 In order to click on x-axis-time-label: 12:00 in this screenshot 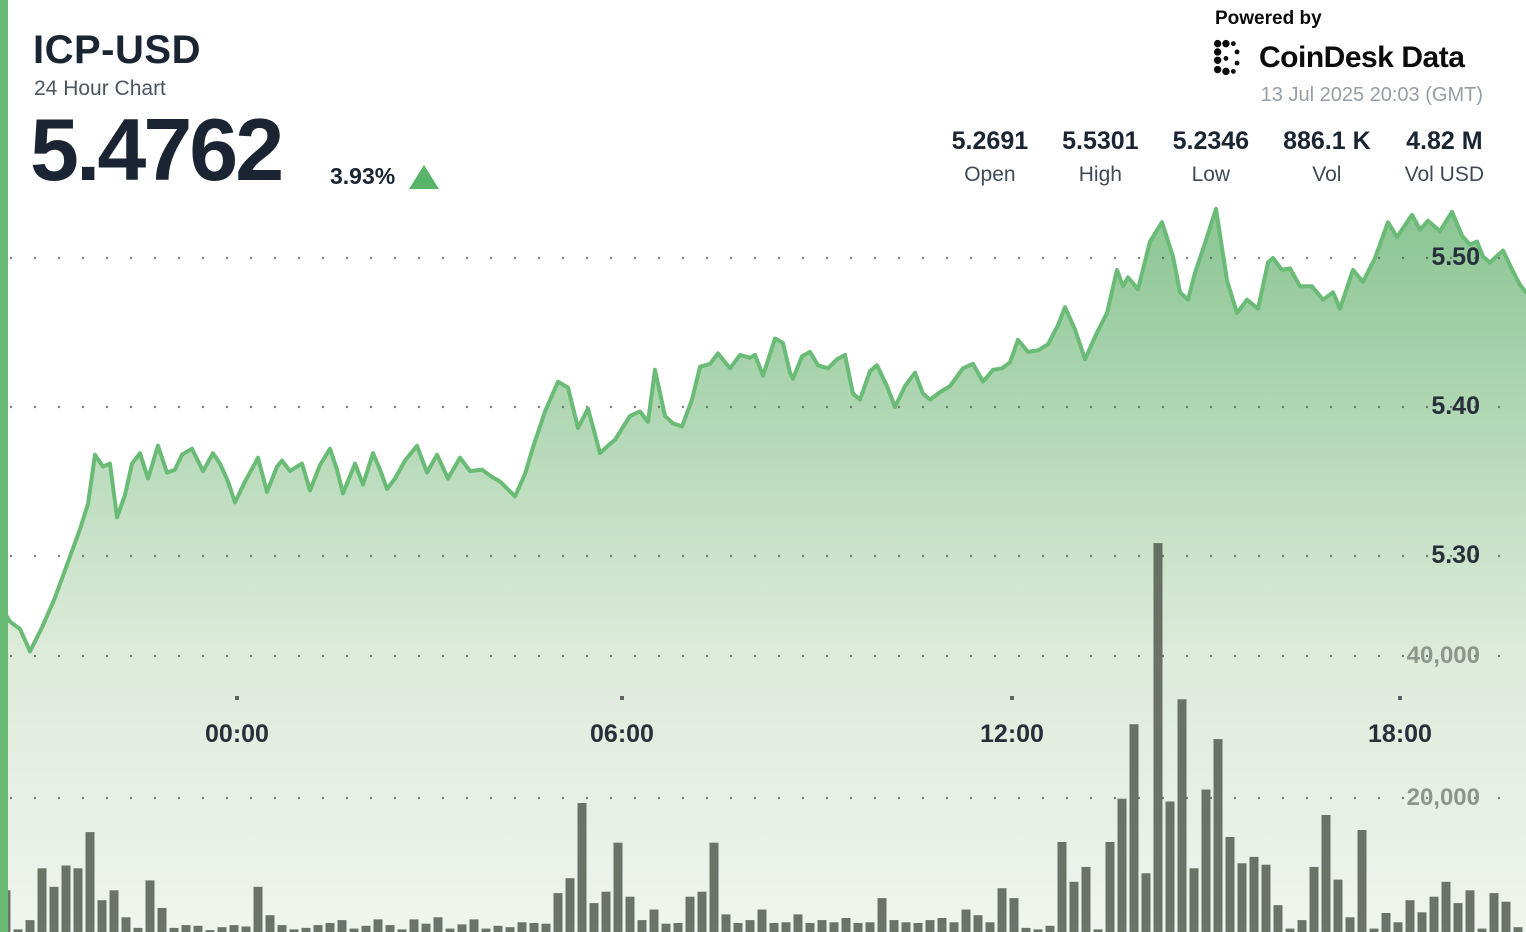, I will do `click(1012, 734)`.